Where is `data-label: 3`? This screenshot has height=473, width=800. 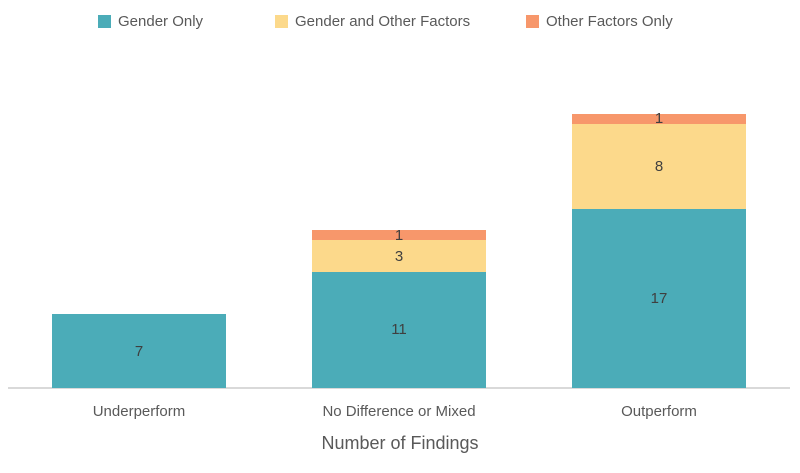
data-label: 3 is located at coordinates (399, 256).